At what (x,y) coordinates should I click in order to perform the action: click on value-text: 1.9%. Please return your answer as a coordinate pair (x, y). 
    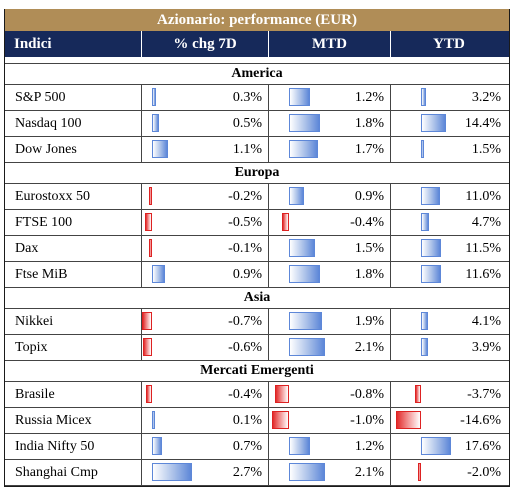
    Looking at the image, I should click on (369, 321).